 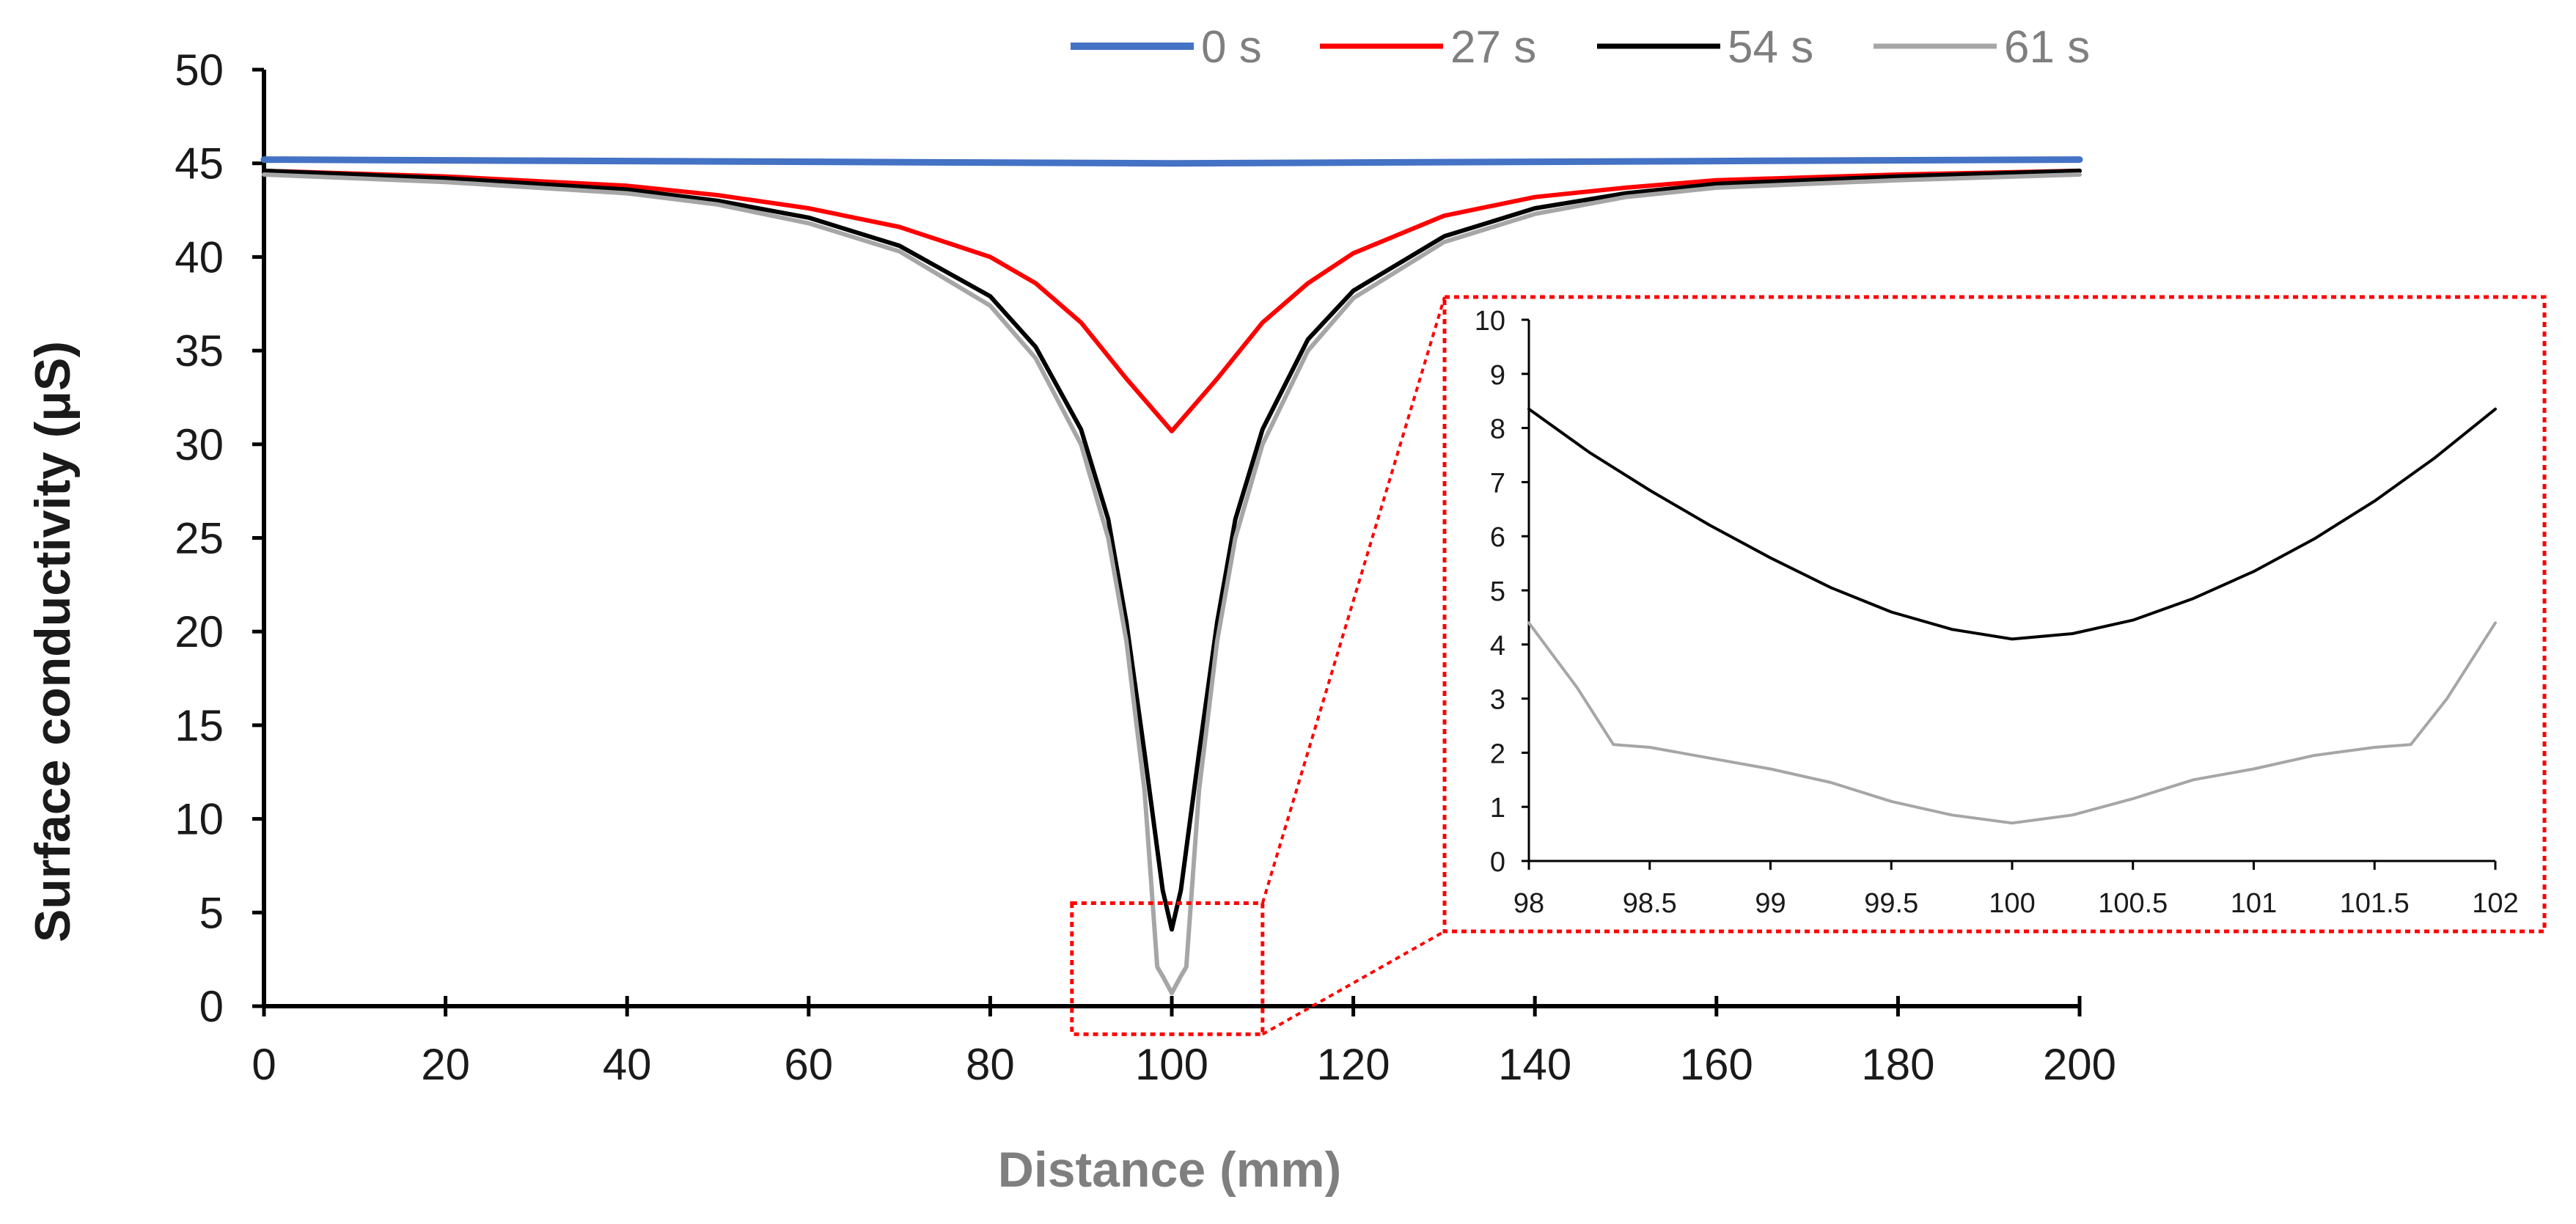 What do you see at coordinates (1353, 983) in the screenshot?
I see `zoom-connector-bottom` at bounding box center [1353, 983].